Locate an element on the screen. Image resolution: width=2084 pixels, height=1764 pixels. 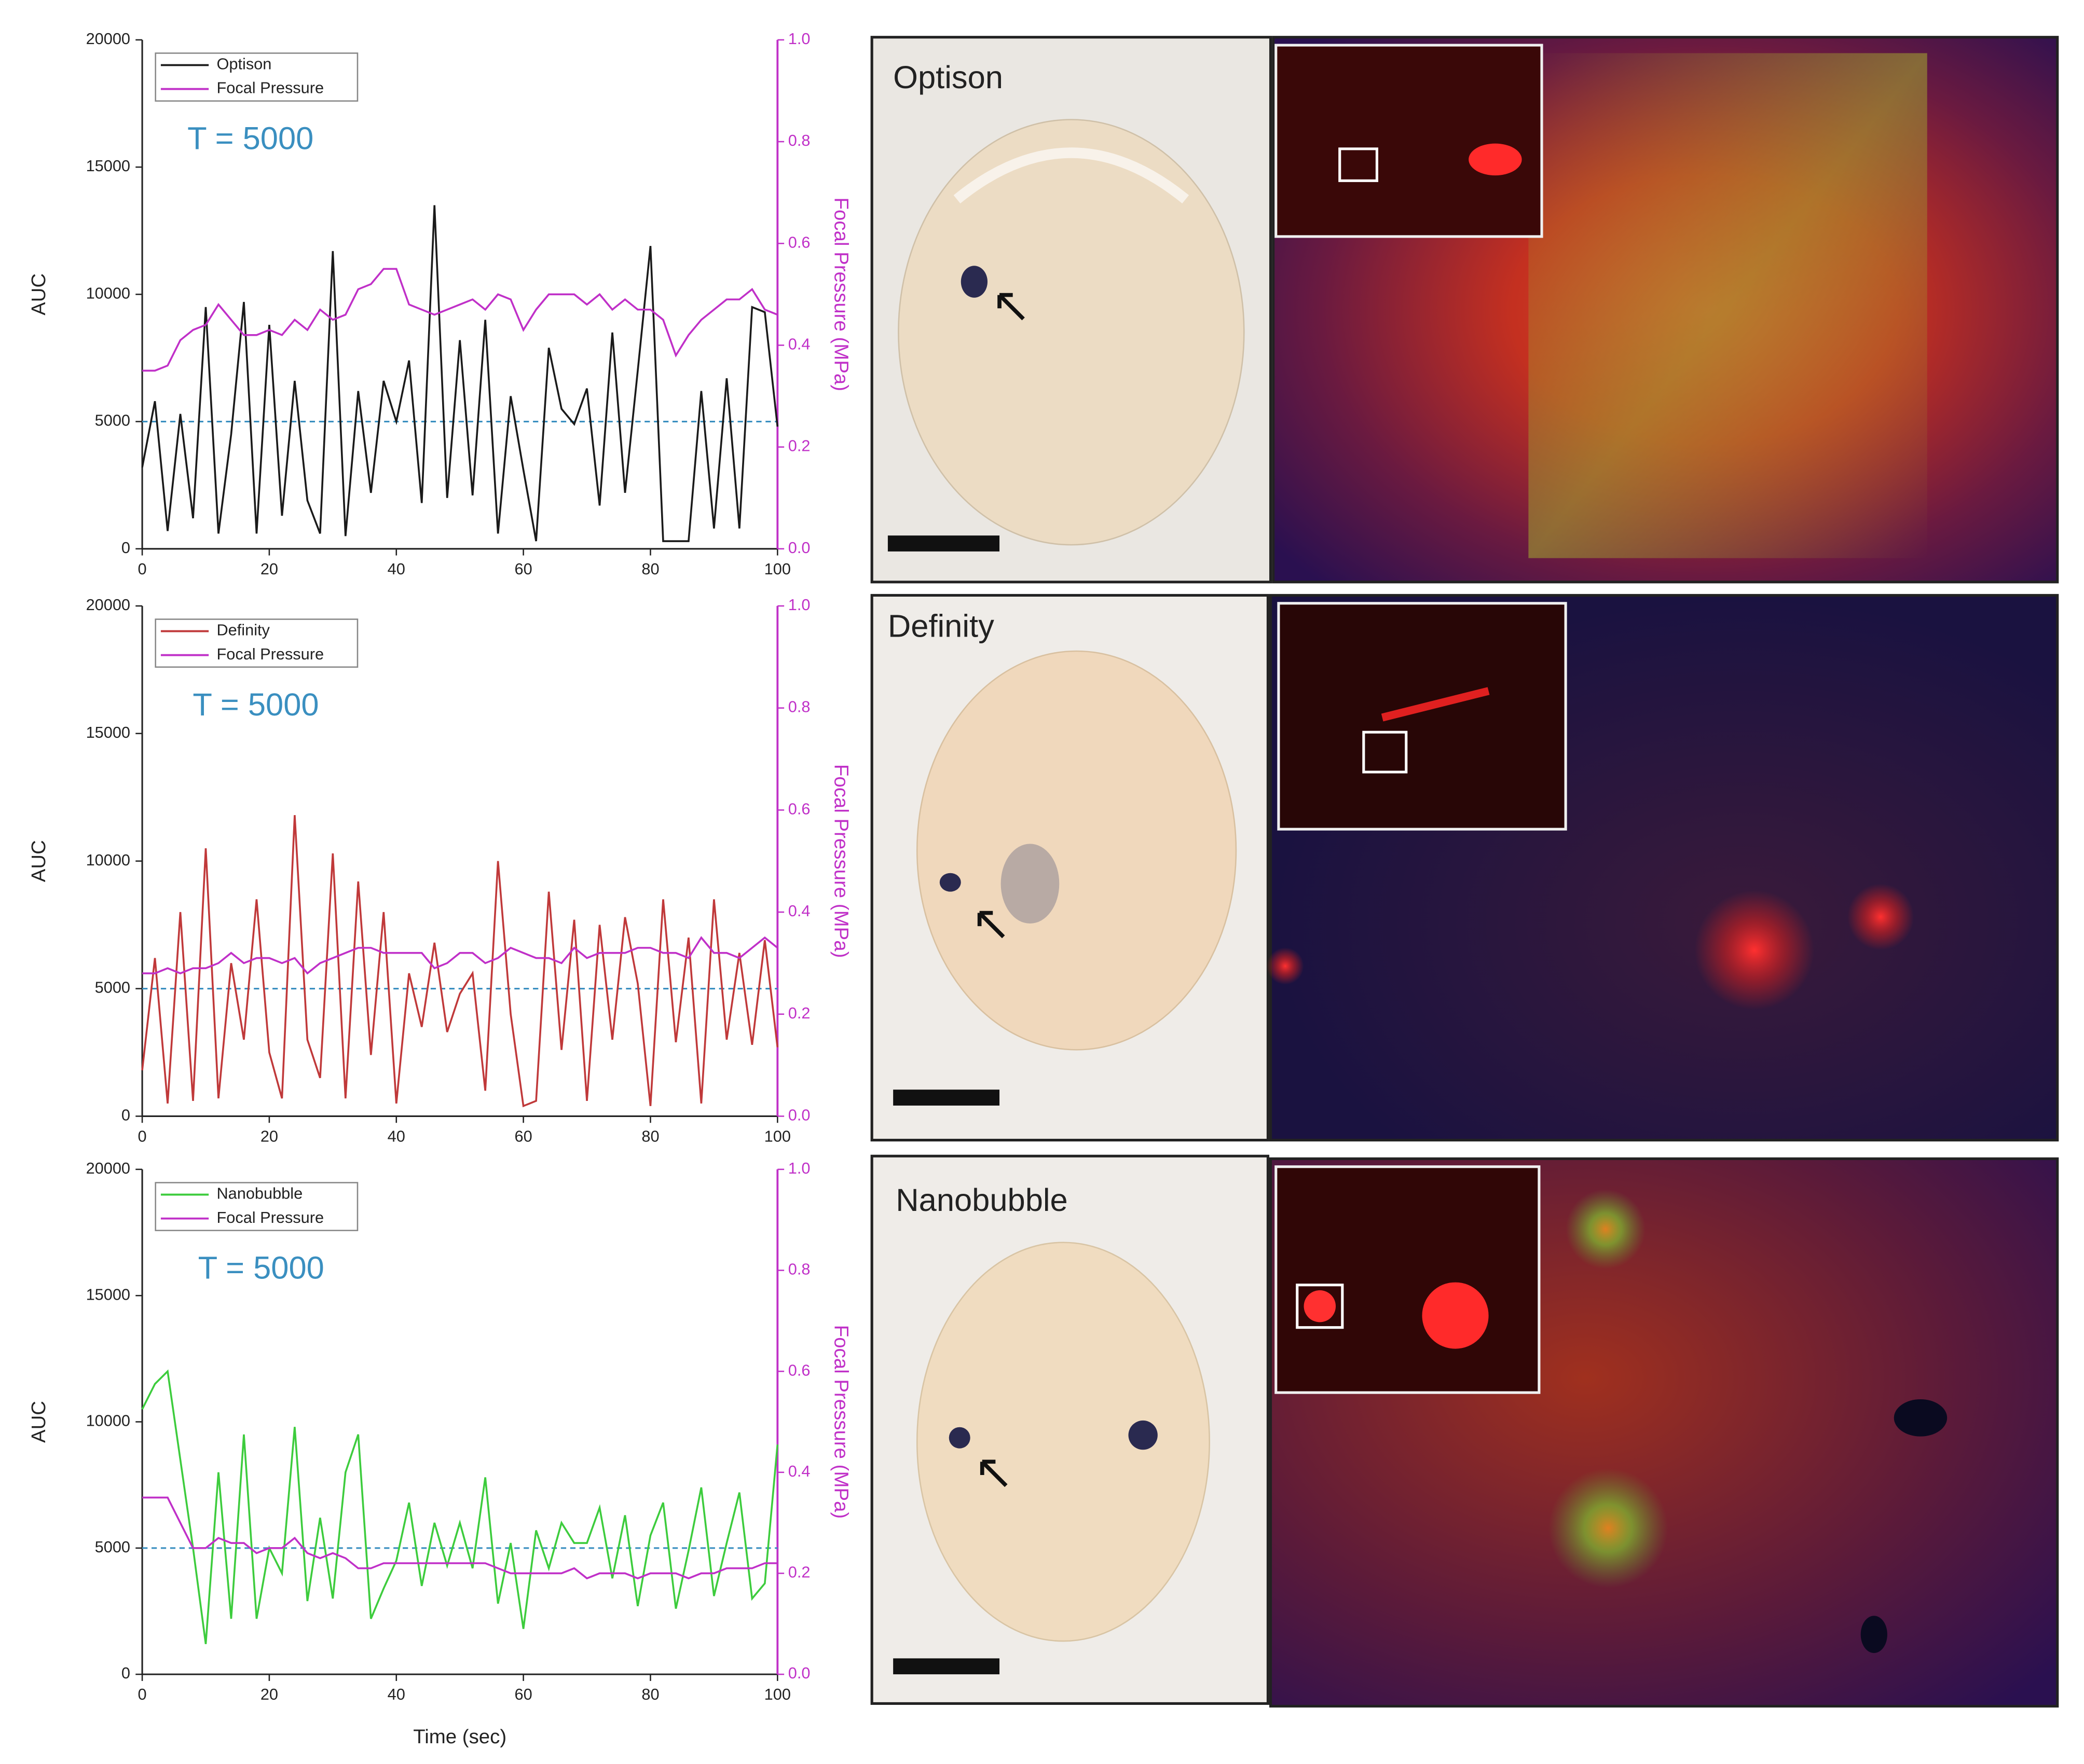
fluorescence-texture is located at coordinates (1727, 305).